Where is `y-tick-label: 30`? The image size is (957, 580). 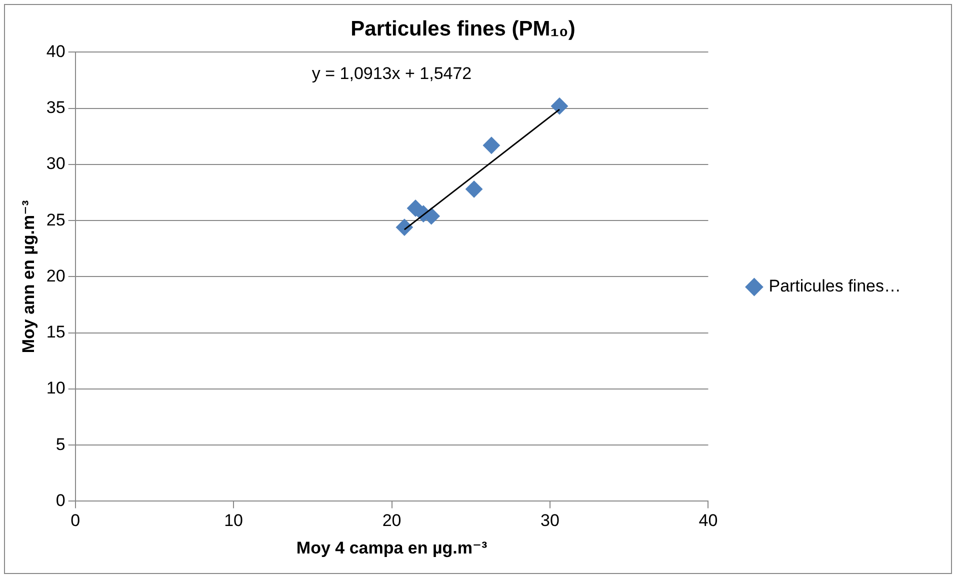 y-tick-label: 30 is located at coordinates (56, 164).